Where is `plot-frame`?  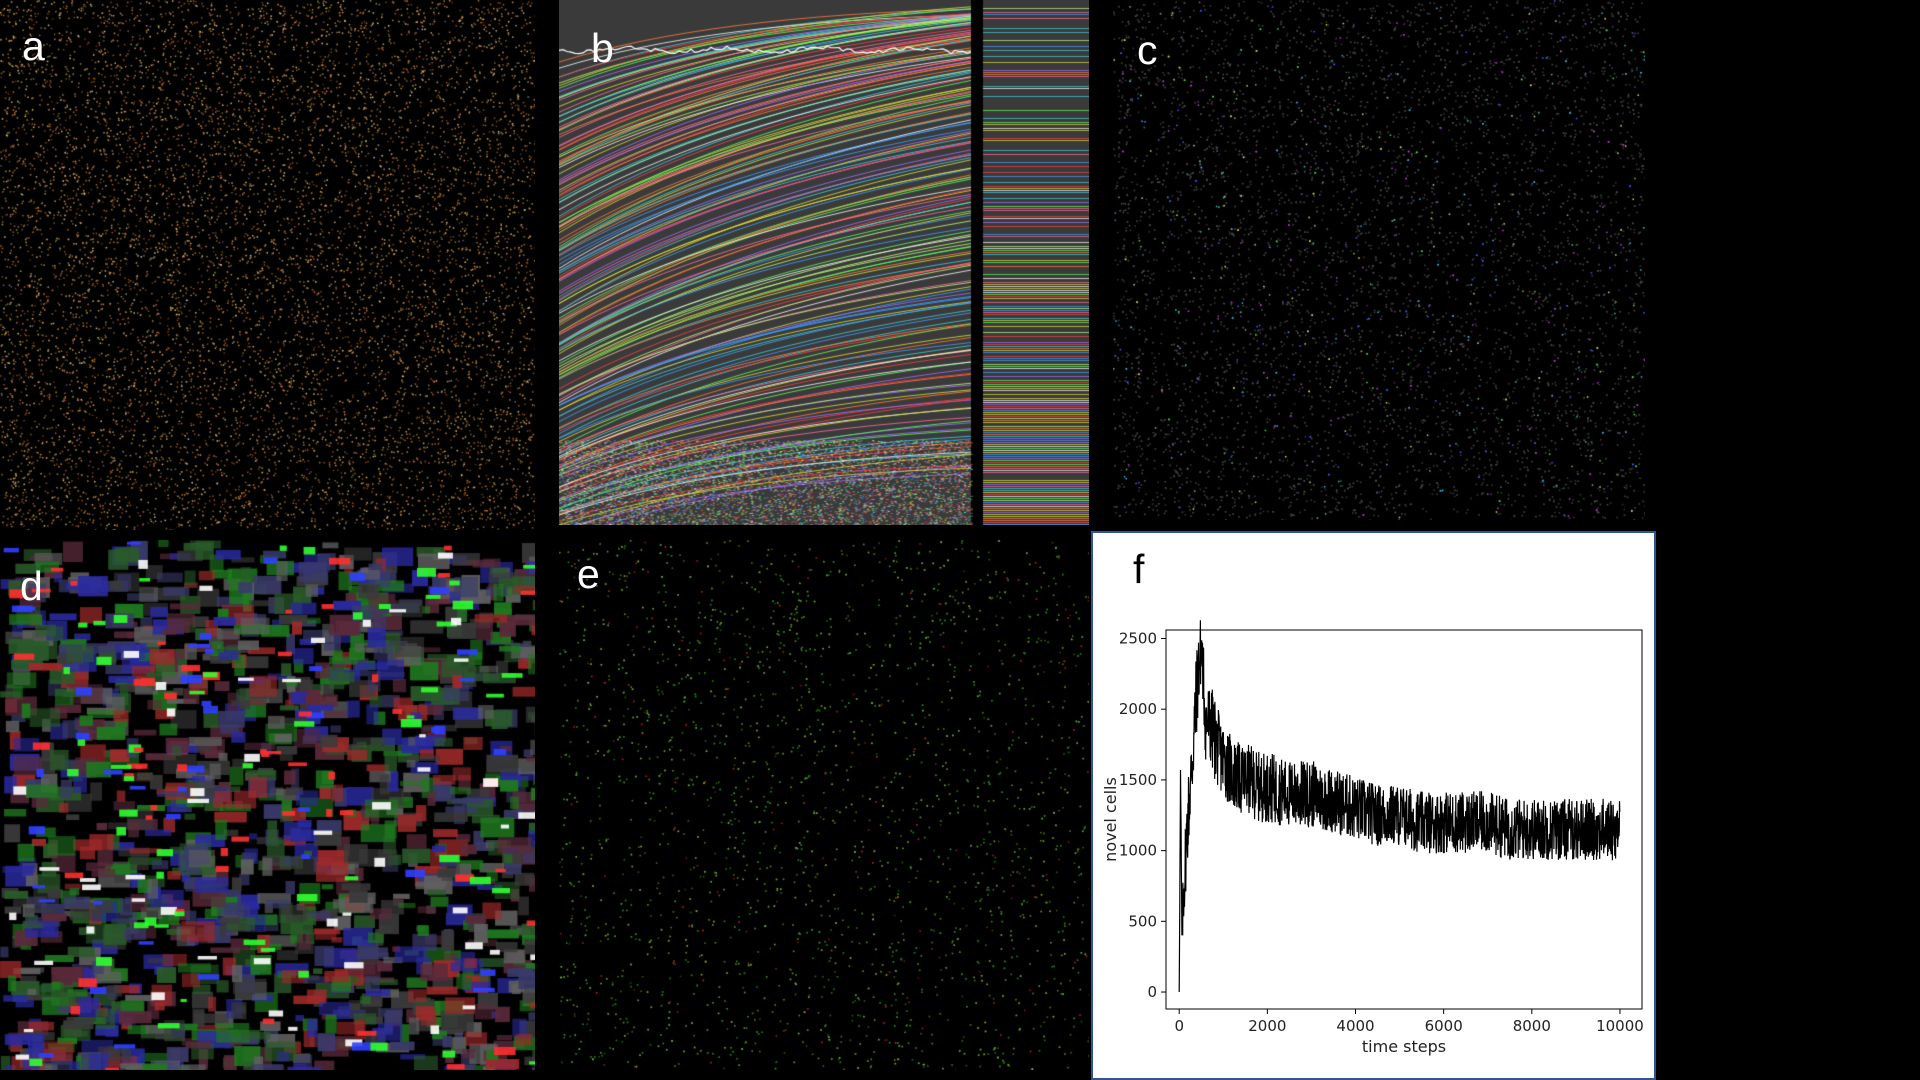 plot-frame is located at coordinates (1404, 819).